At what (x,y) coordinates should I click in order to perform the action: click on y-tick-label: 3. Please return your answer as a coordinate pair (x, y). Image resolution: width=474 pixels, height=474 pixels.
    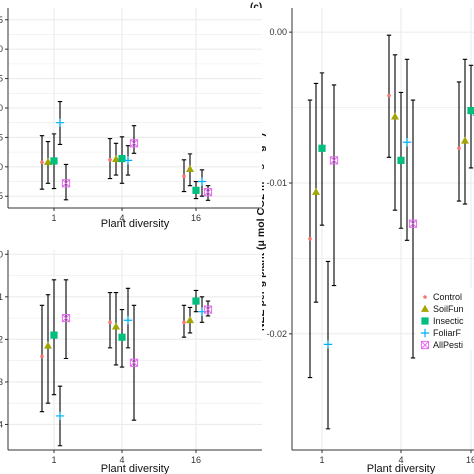
    Looking at the image, I should click on (1, 382).